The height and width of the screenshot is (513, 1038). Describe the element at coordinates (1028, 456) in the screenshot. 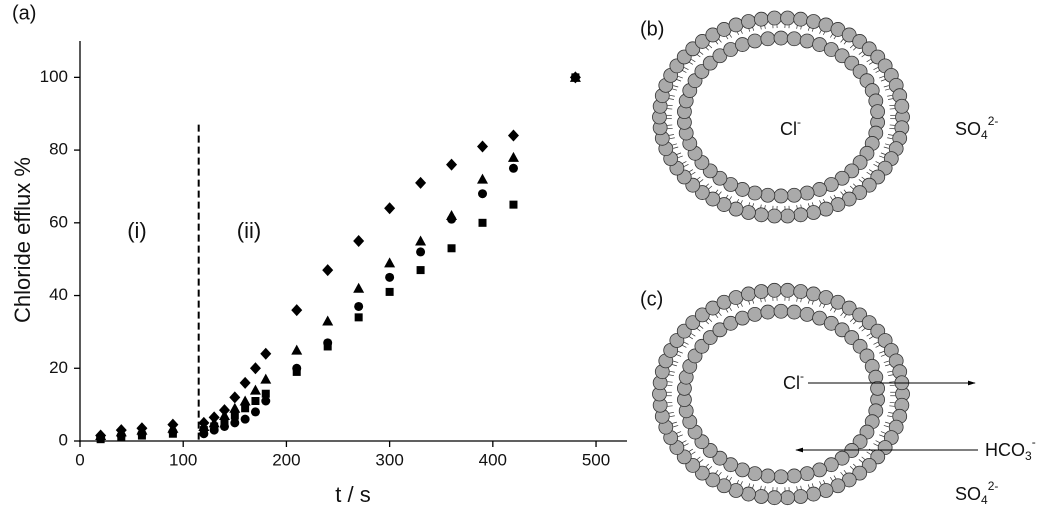

I see `ion-sub: 3` at that location.